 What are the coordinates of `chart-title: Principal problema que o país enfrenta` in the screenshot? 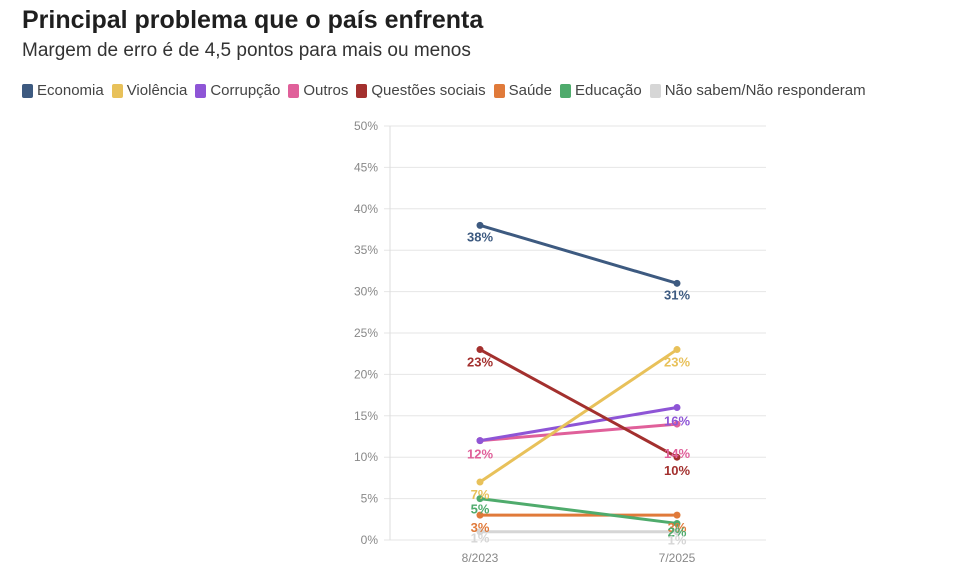 It's located at (253, 20).